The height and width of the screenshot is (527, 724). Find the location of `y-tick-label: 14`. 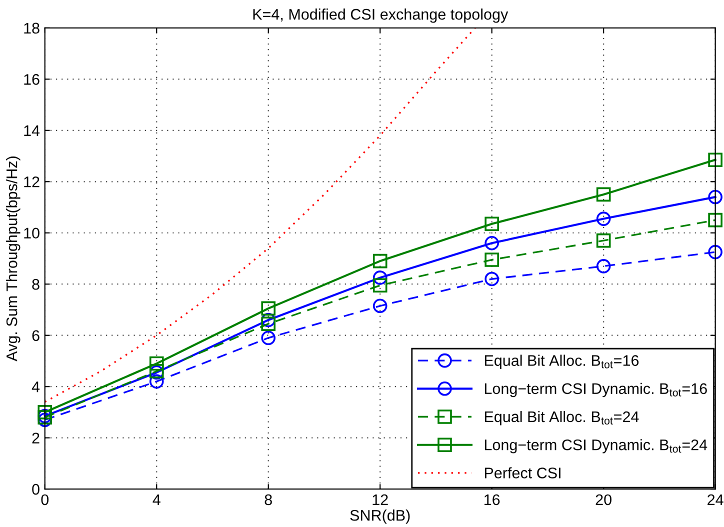

y-tick-label: 14 is located at coordinates (32, 130).